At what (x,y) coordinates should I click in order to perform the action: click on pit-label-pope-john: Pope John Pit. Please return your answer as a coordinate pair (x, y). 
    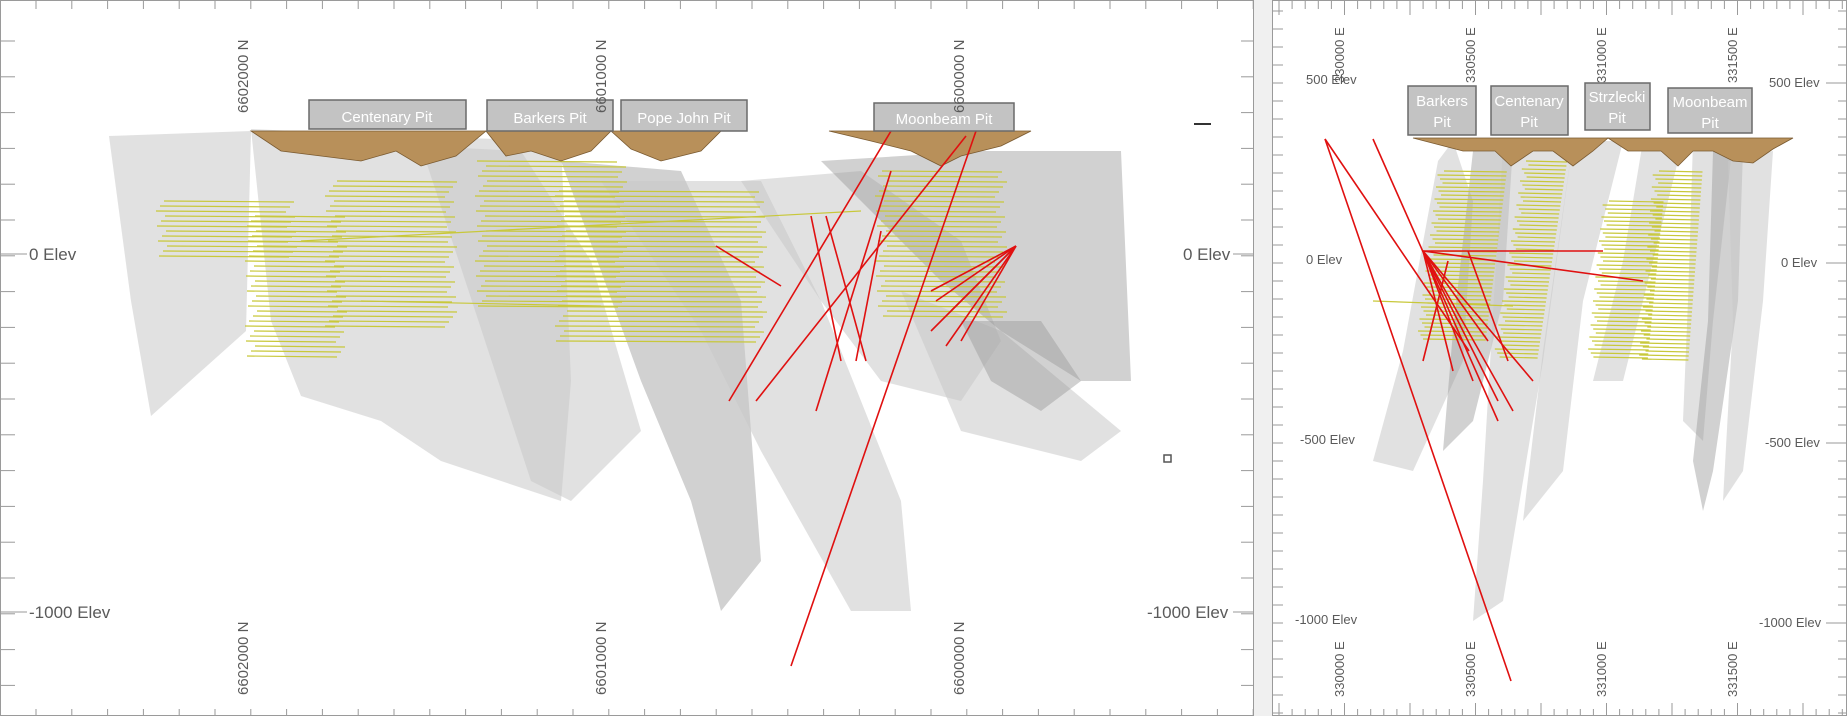
    Looking at the image, I should click on (684, 115).